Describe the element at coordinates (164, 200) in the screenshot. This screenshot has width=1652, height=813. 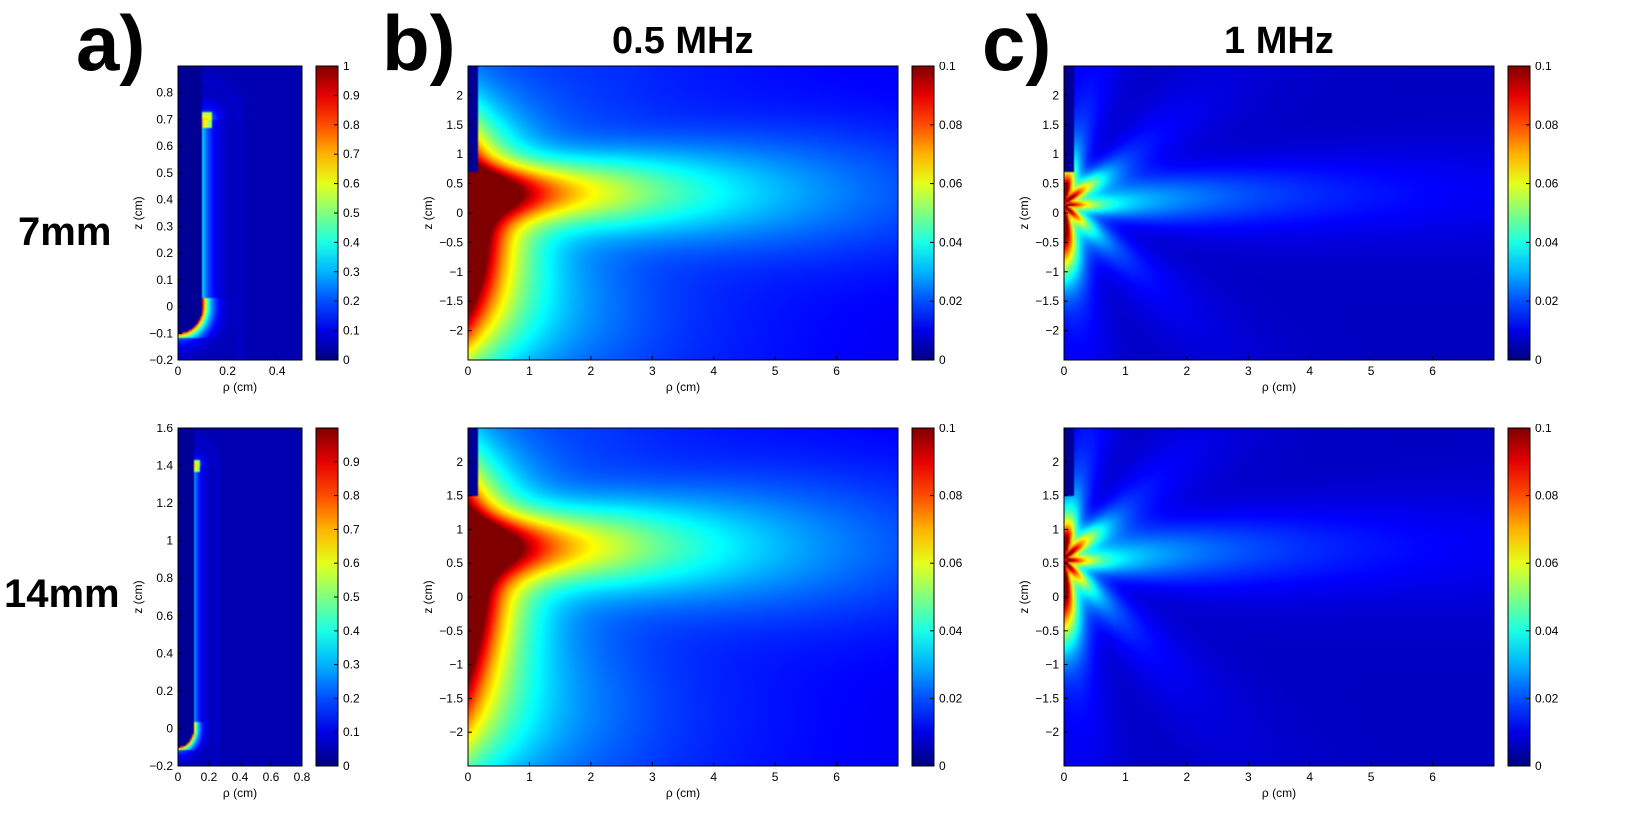
I see `y-tick-label: 0.4` at that location.